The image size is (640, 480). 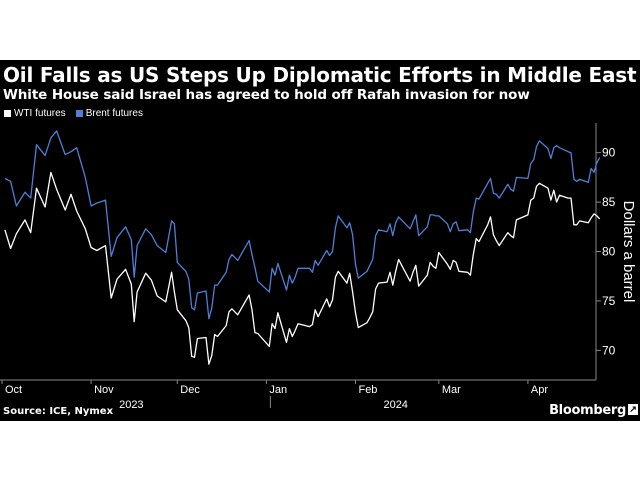 What do you see at coordinates (40, 113) in the screenshot?
I see `legend-label-wti: WTI futures` at bounding box center [40, 113].